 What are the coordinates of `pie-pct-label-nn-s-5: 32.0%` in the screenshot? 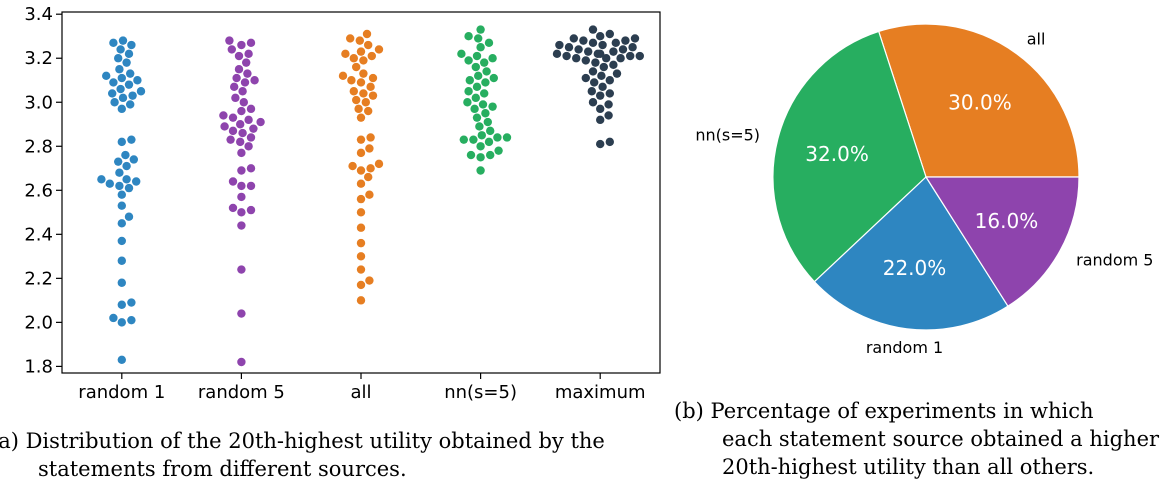 It's located at (837, 154).